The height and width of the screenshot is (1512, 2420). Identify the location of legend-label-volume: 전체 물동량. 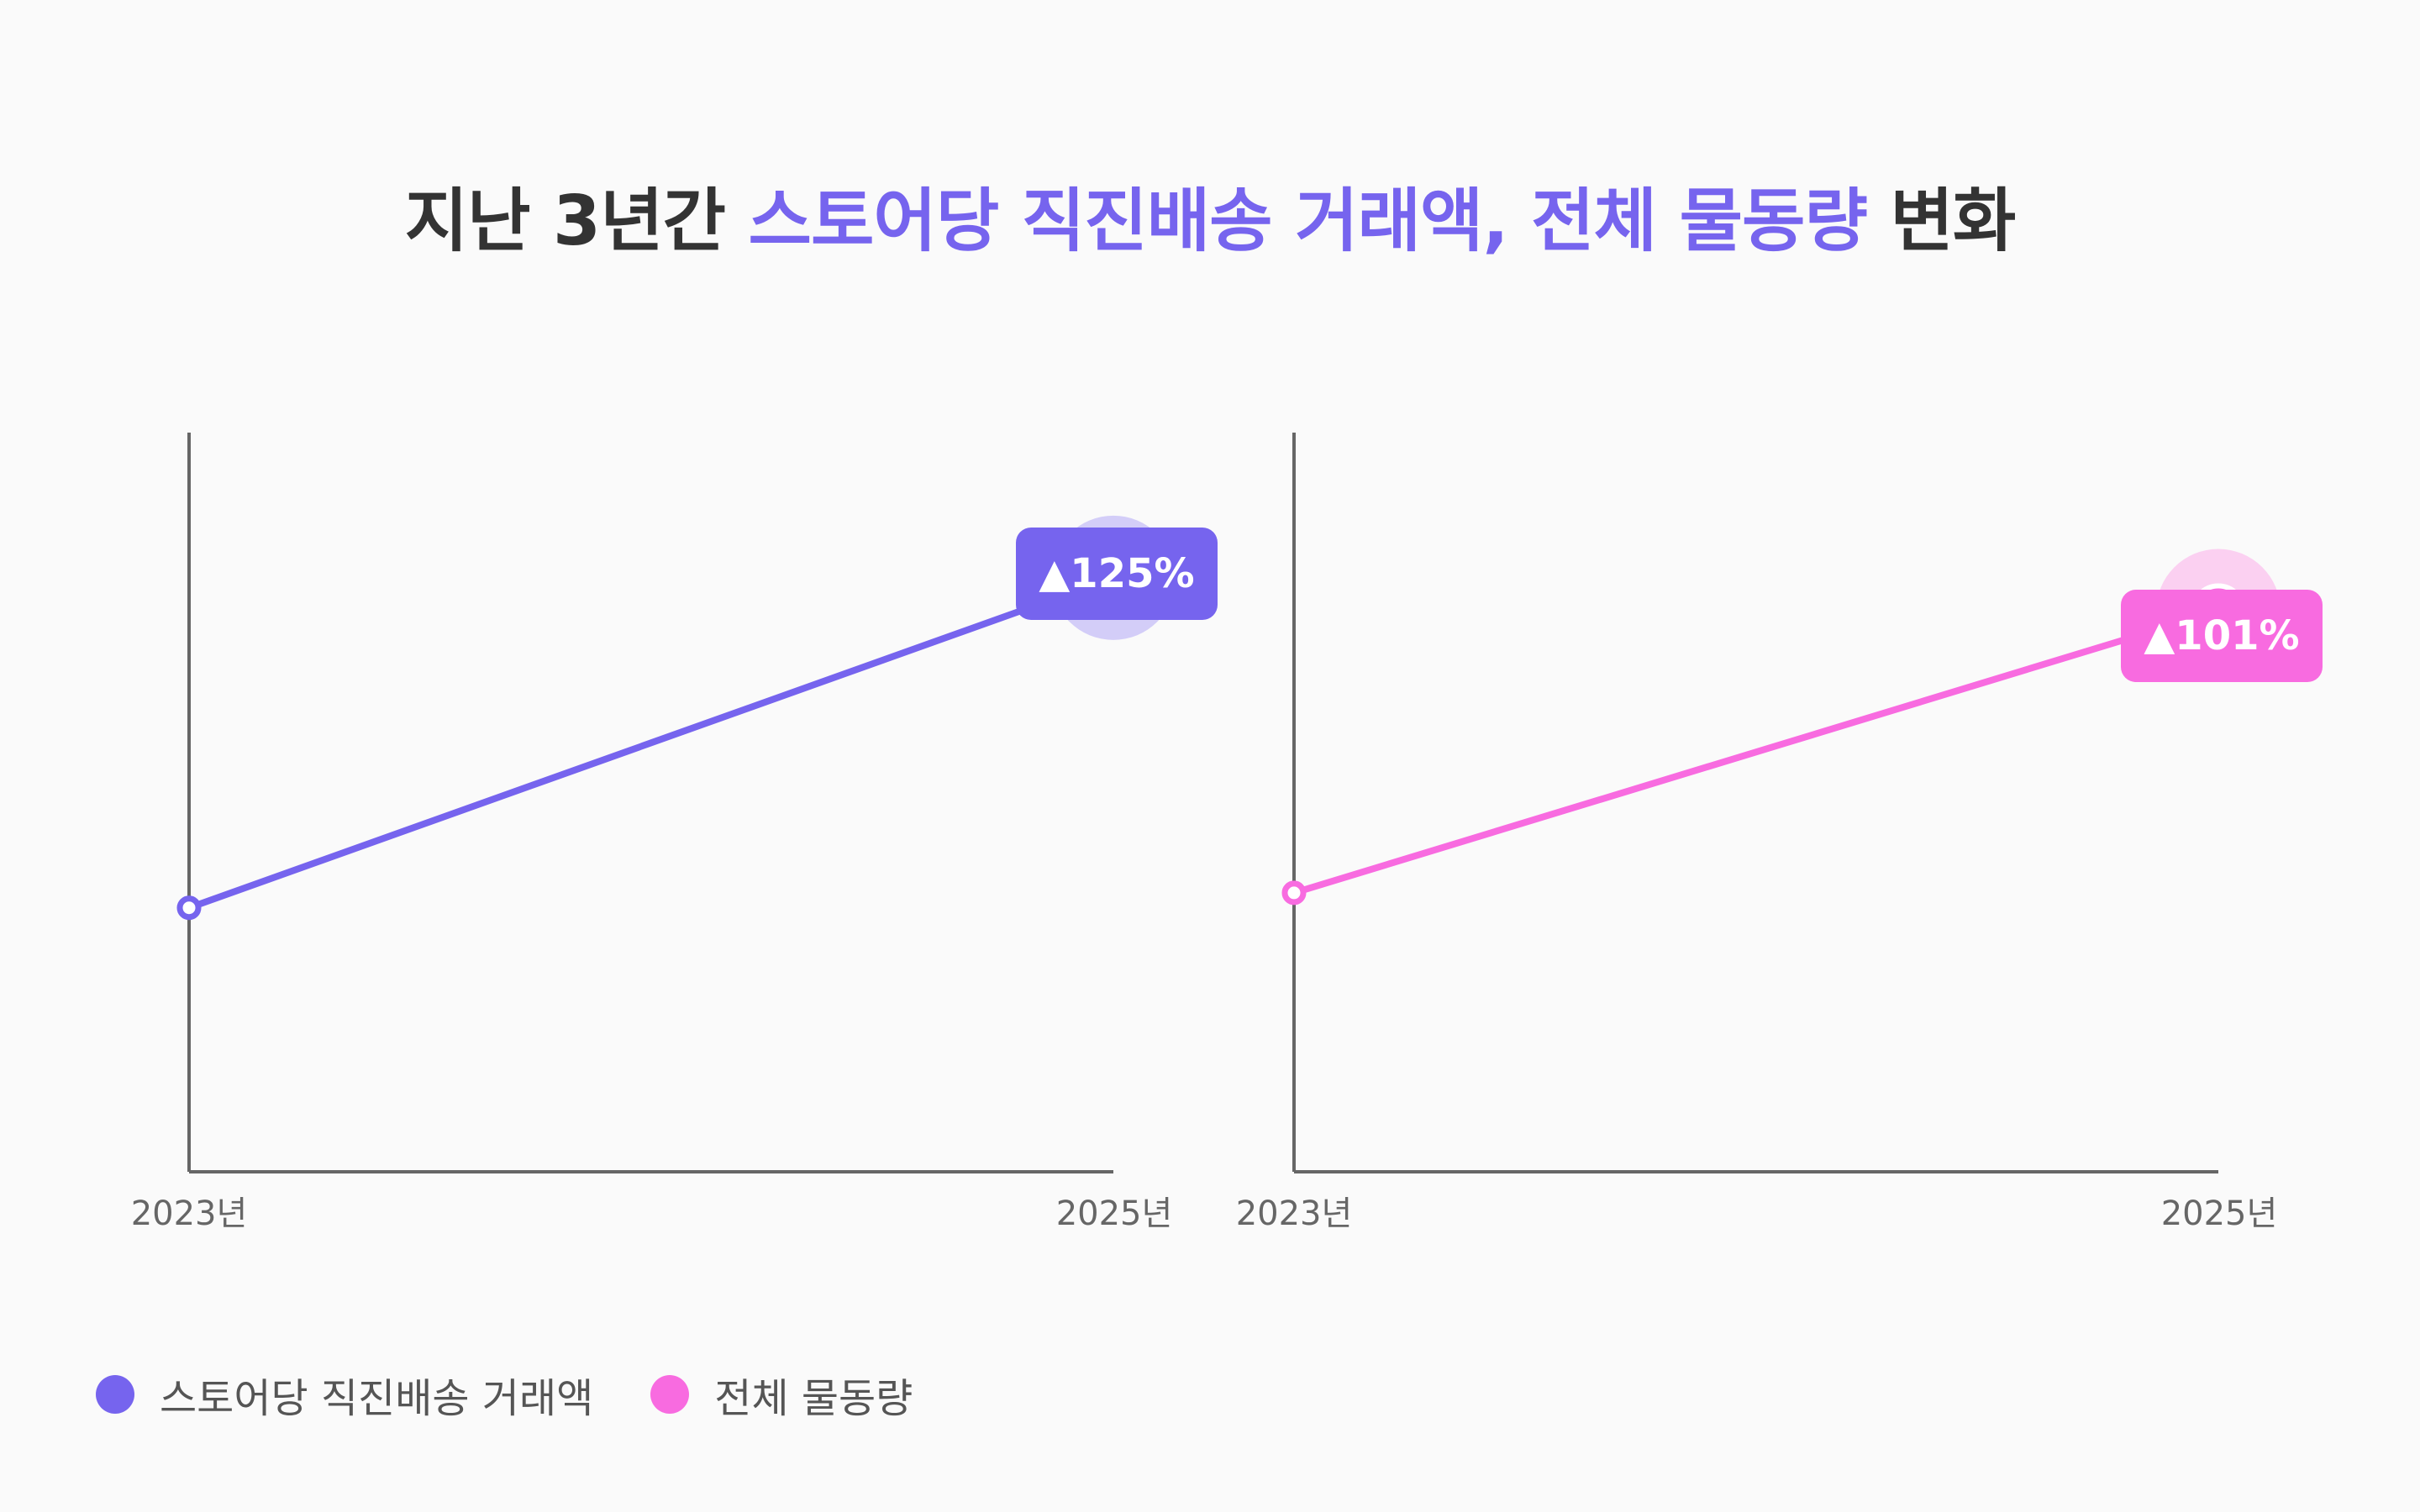
(813, 1398).